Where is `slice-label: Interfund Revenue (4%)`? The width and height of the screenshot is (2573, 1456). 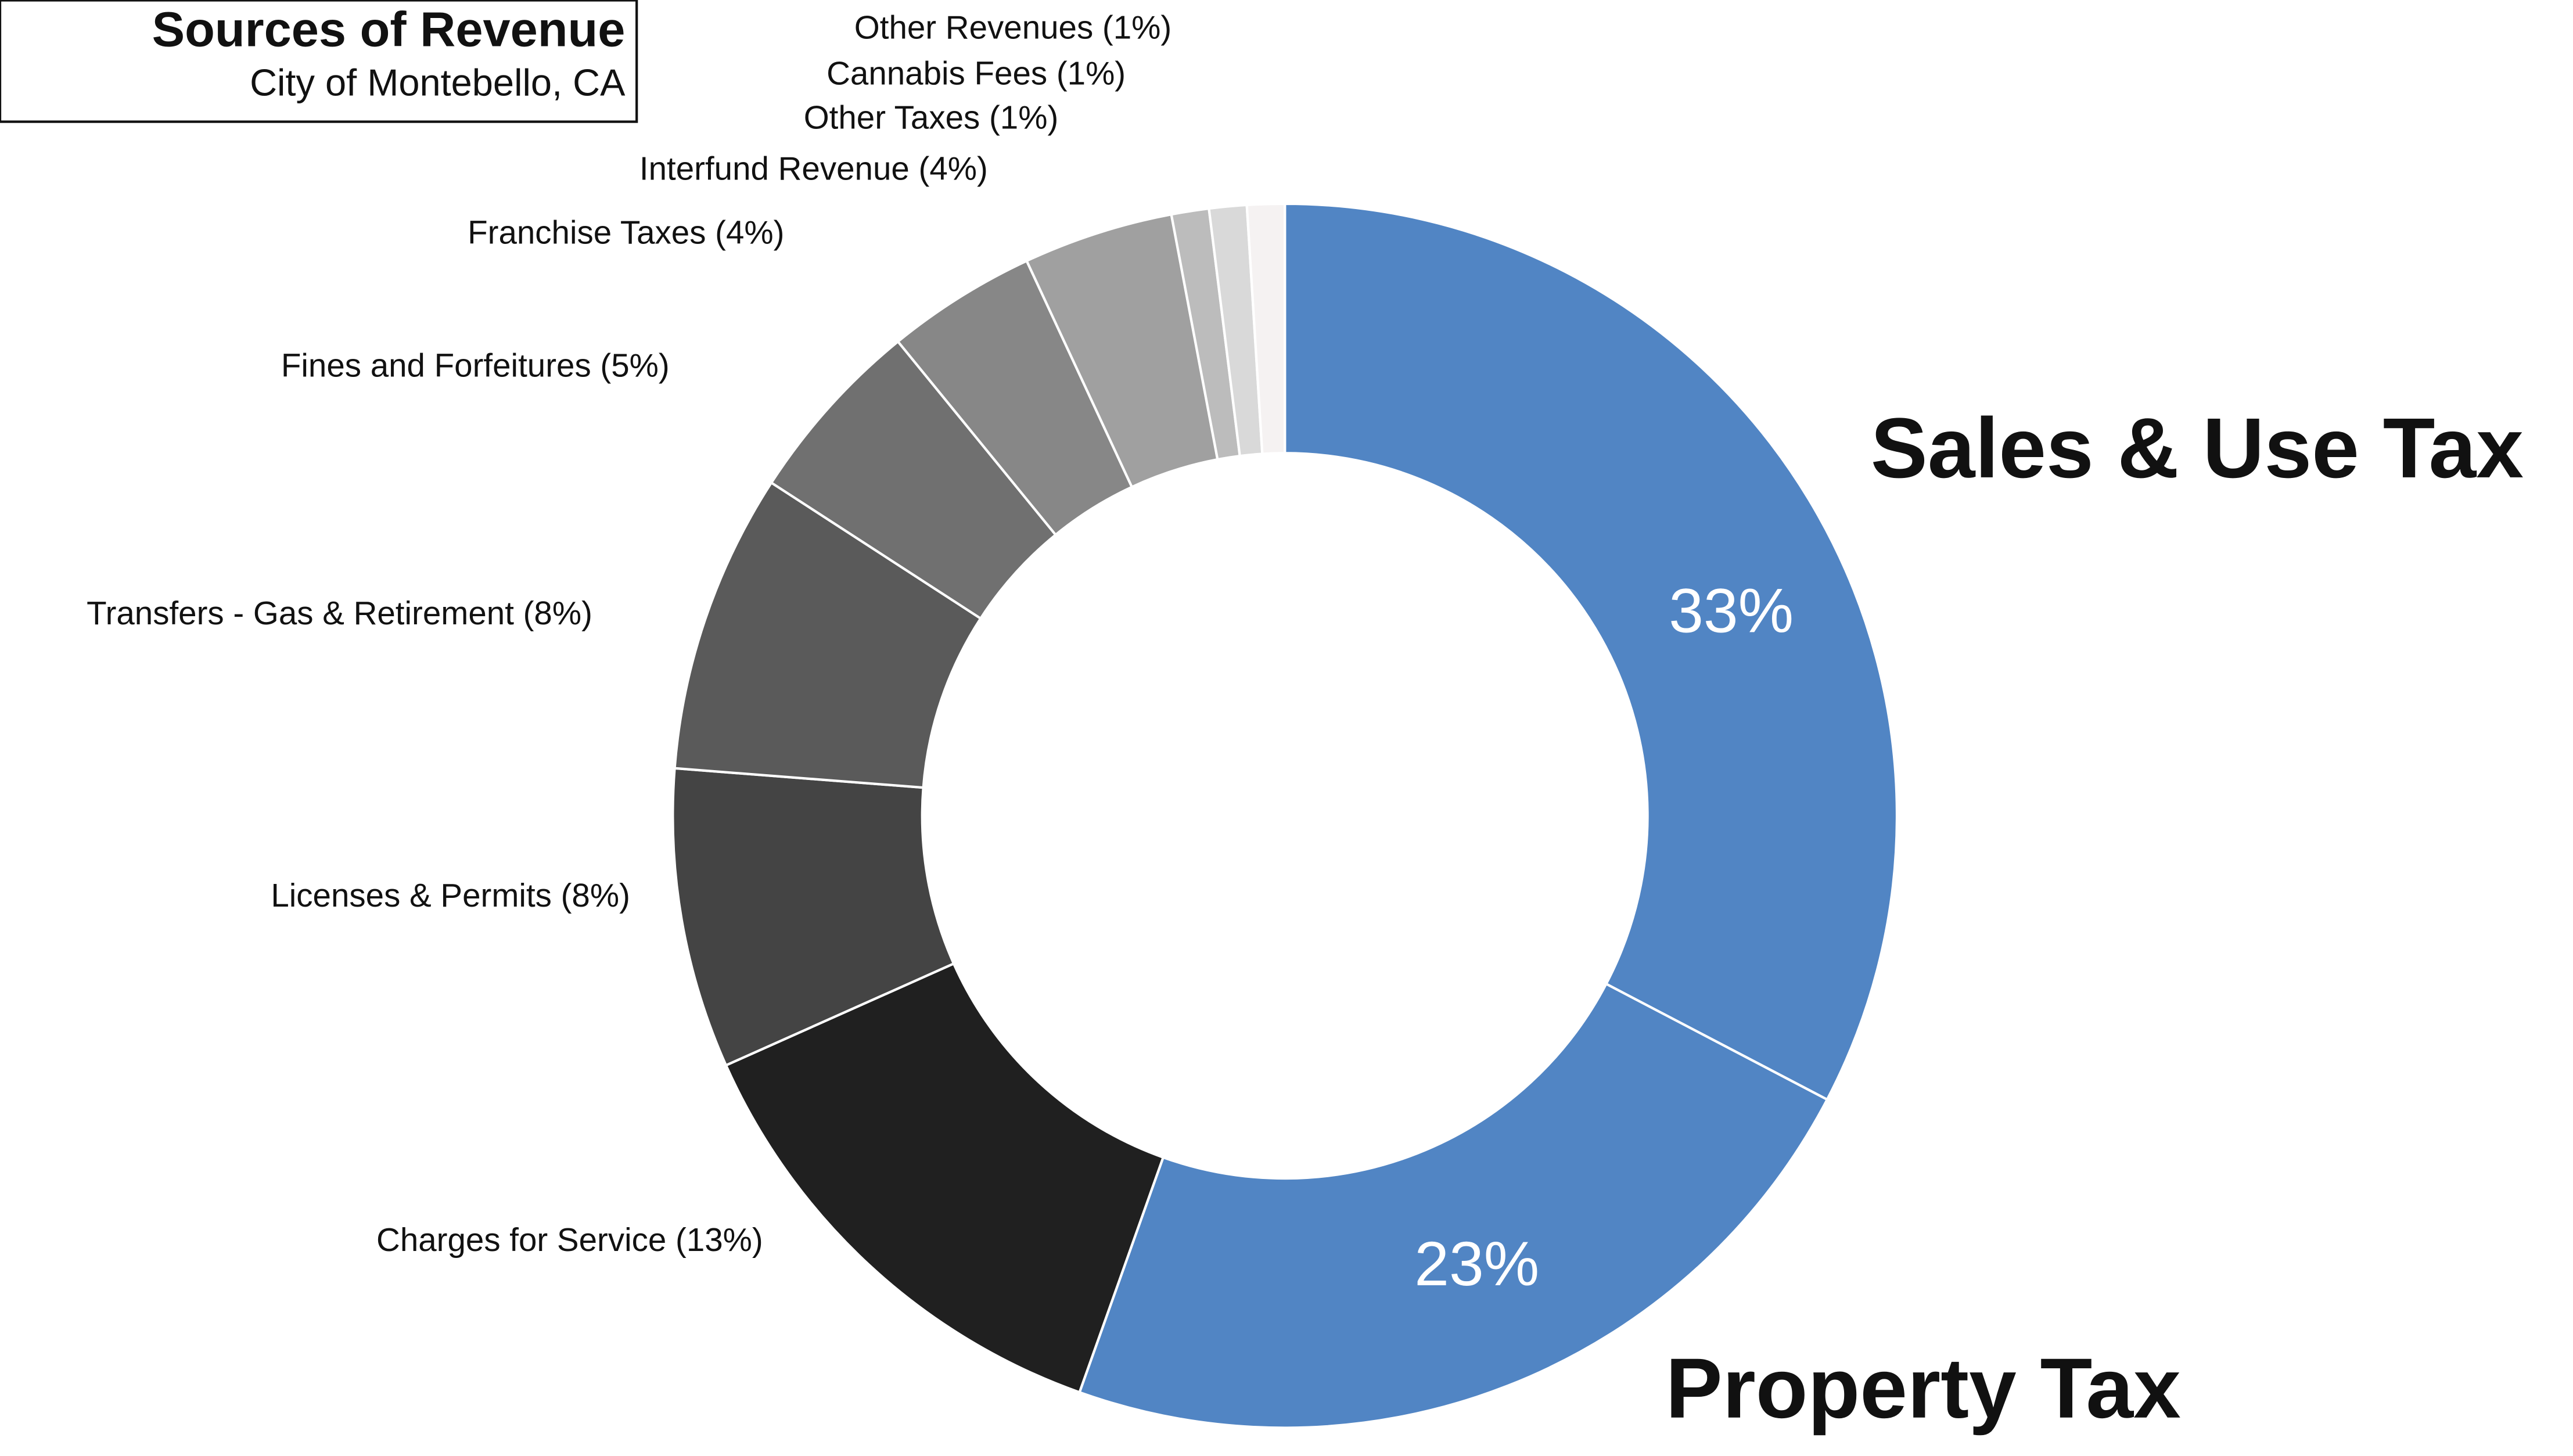
slice-label: Interfund Revenue (4%) is located at coordinates (814, 168).